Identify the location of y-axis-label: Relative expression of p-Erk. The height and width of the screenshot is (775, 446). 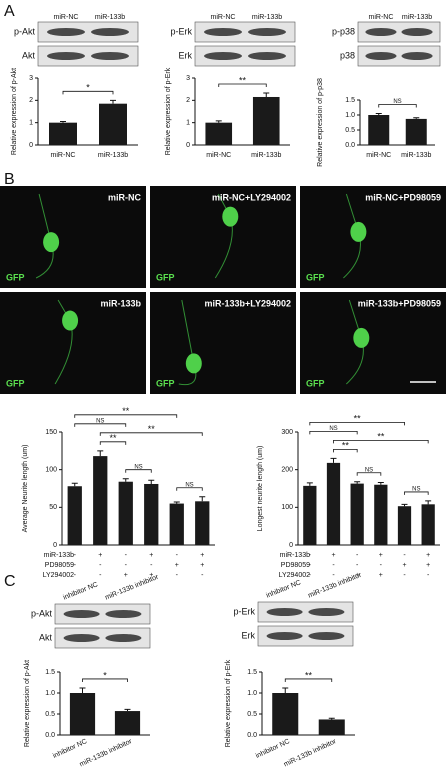
(228, 703).